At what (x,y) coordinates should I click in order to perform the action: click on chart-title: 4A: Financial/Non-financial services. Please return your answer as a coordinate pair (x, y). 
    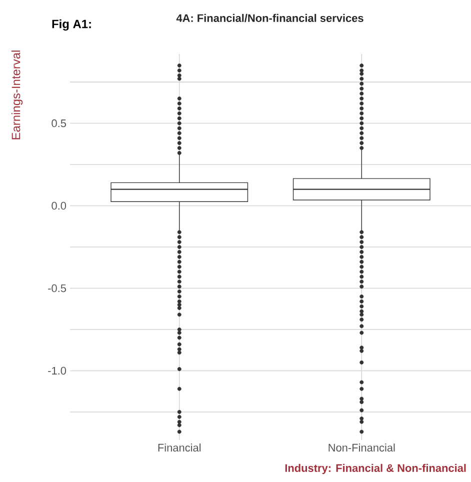
    Looking at the image, I should click on (270, 18).